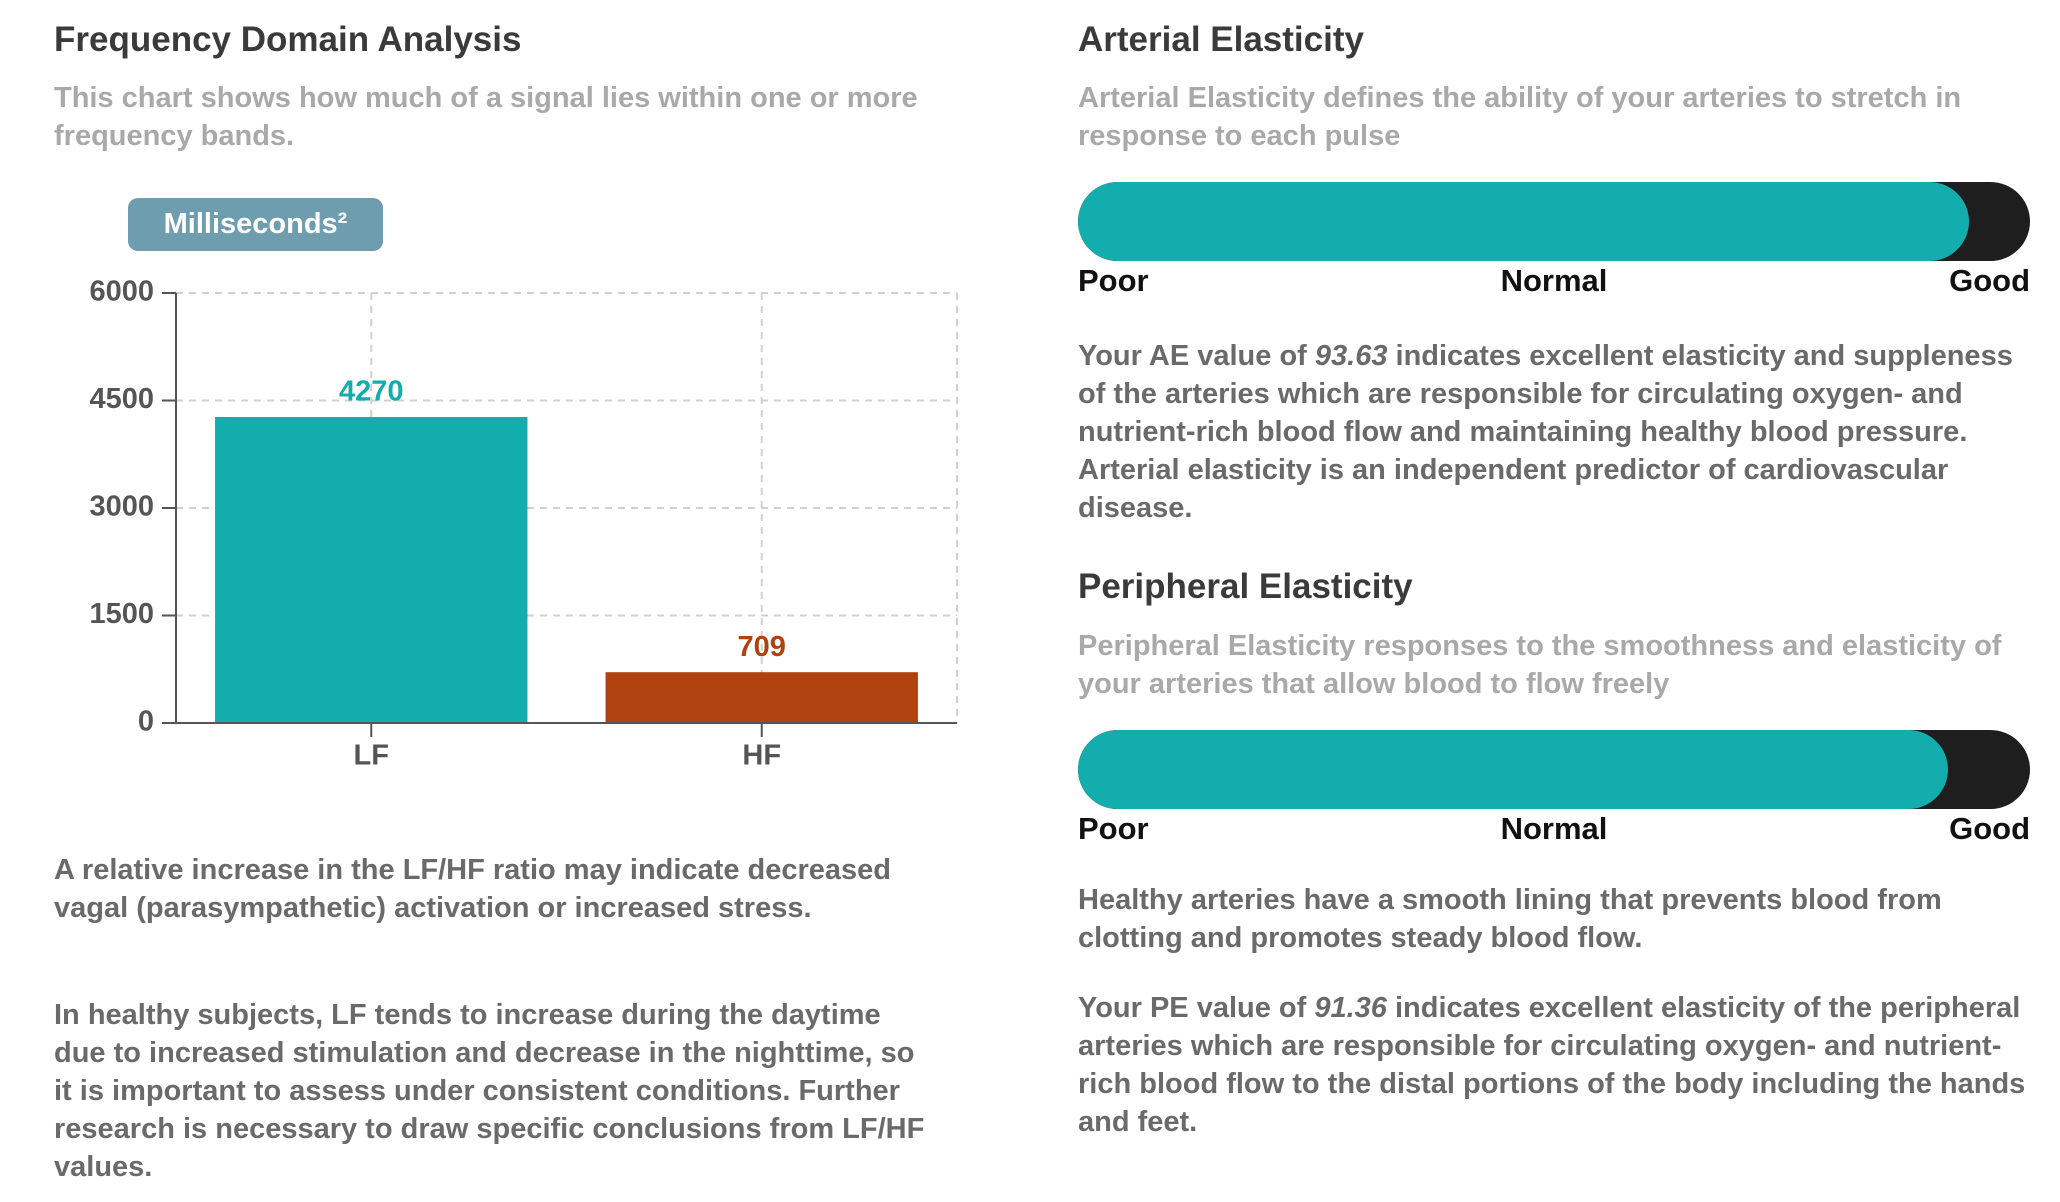 The image size is (2060, 1202). Describe the element at coordinates (1221, 39) in the screenshot. I see `section-title: Arterial Elasticity` at that location.